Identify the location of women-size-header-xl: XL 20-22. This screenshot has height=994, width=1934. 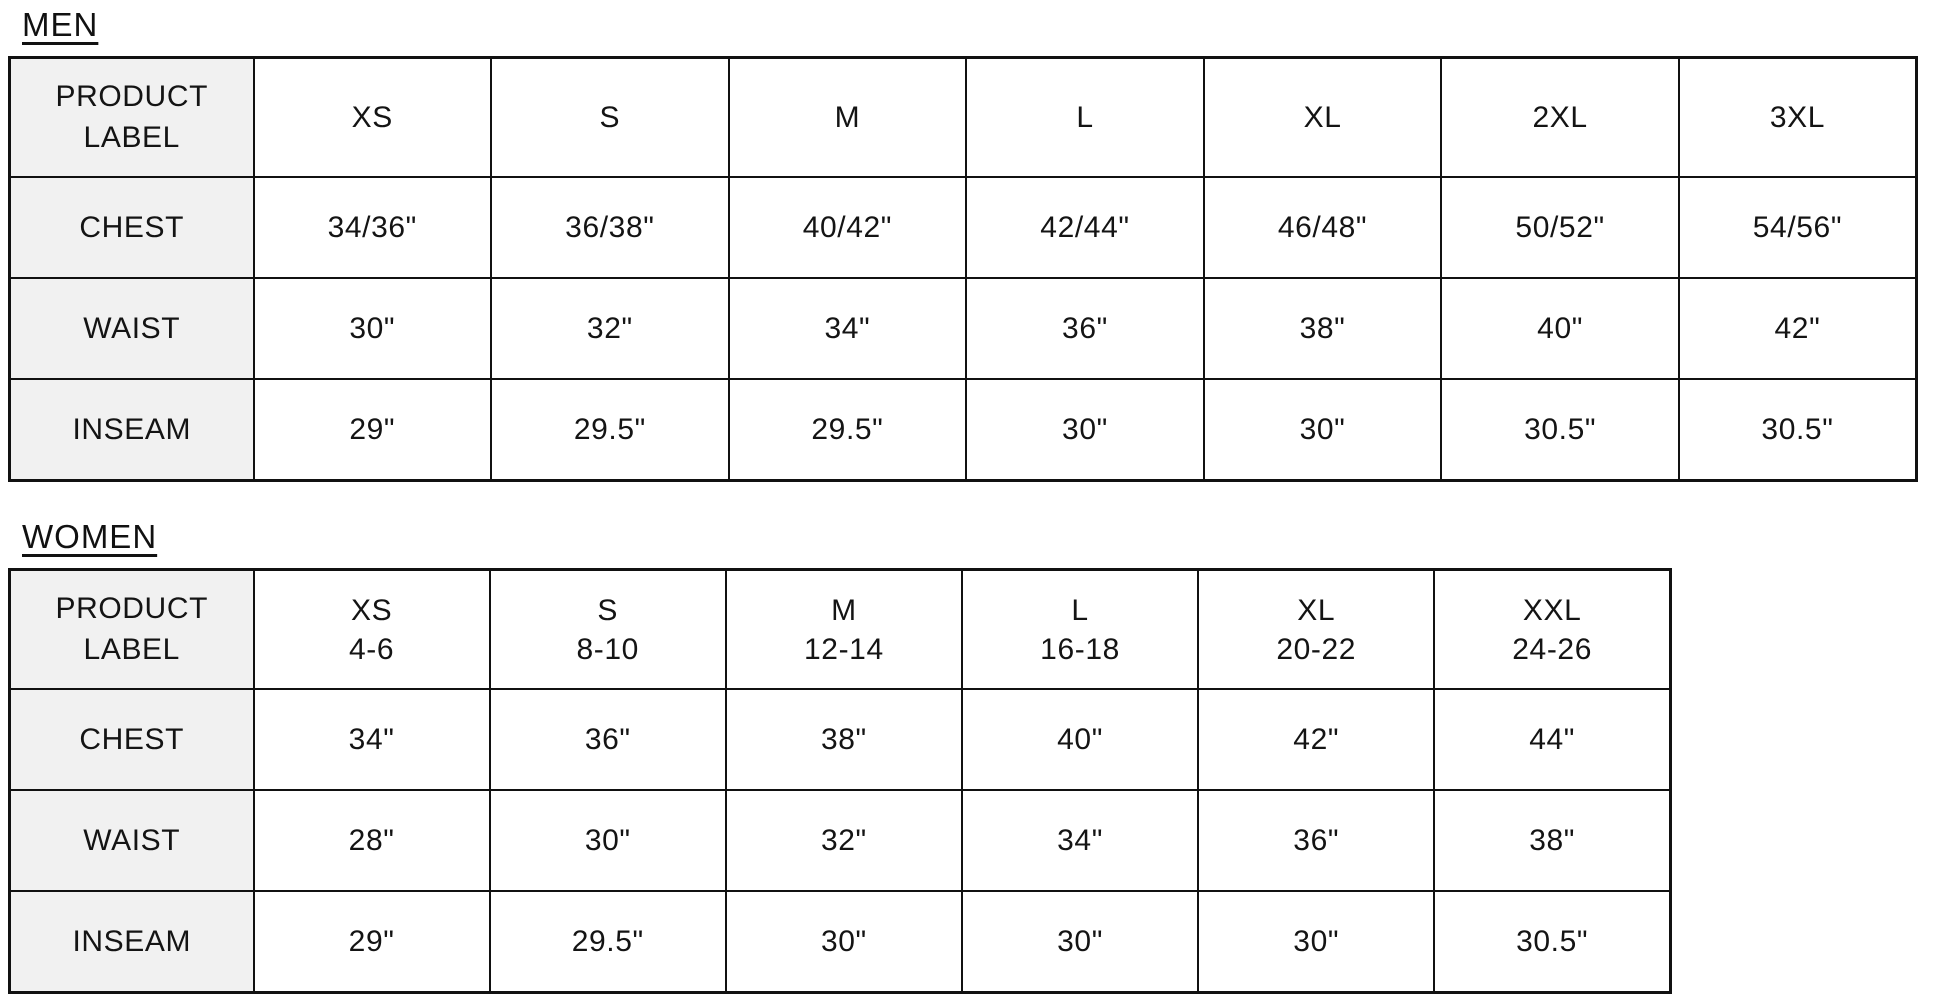
(1316, 629).